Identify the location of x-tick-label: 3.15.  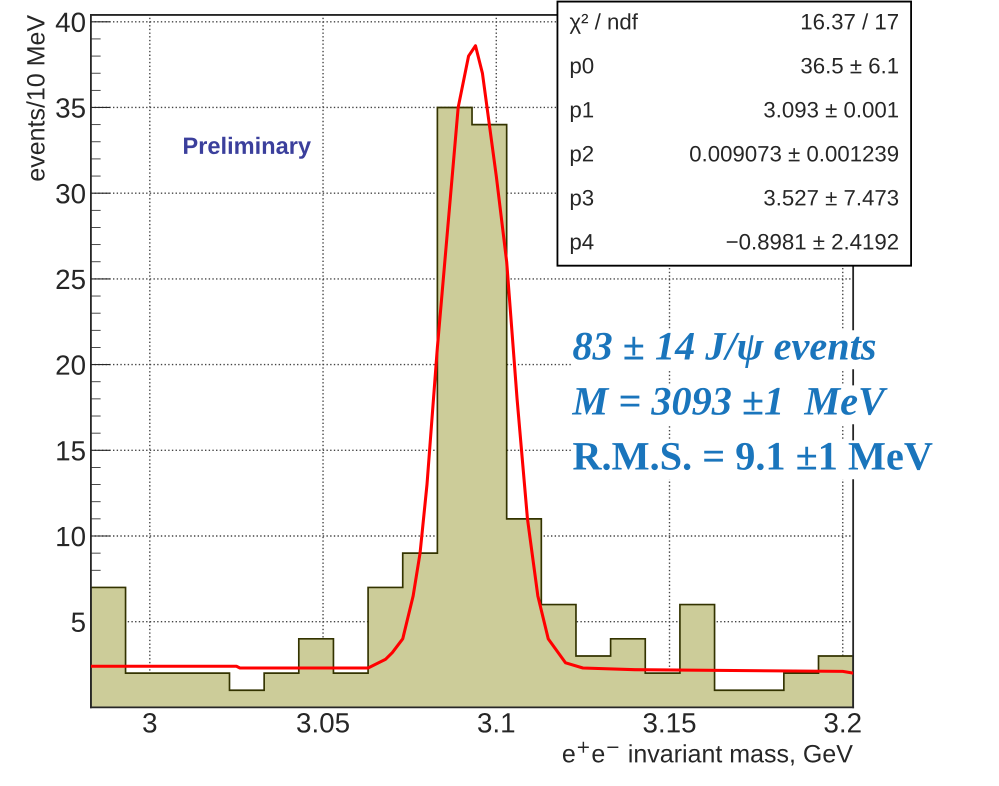
(670, 722).